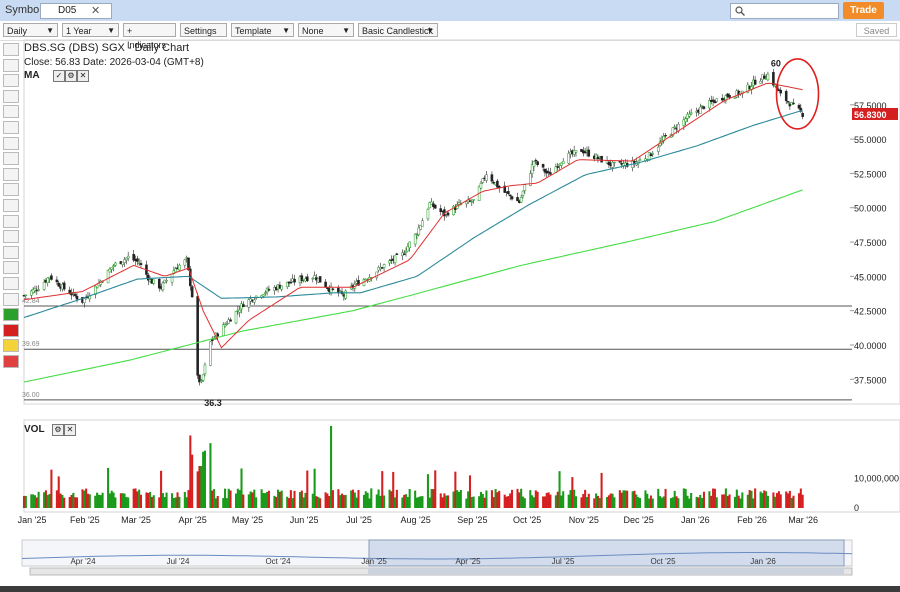  I want to click on ray-tool-icon, so click(11, 127).